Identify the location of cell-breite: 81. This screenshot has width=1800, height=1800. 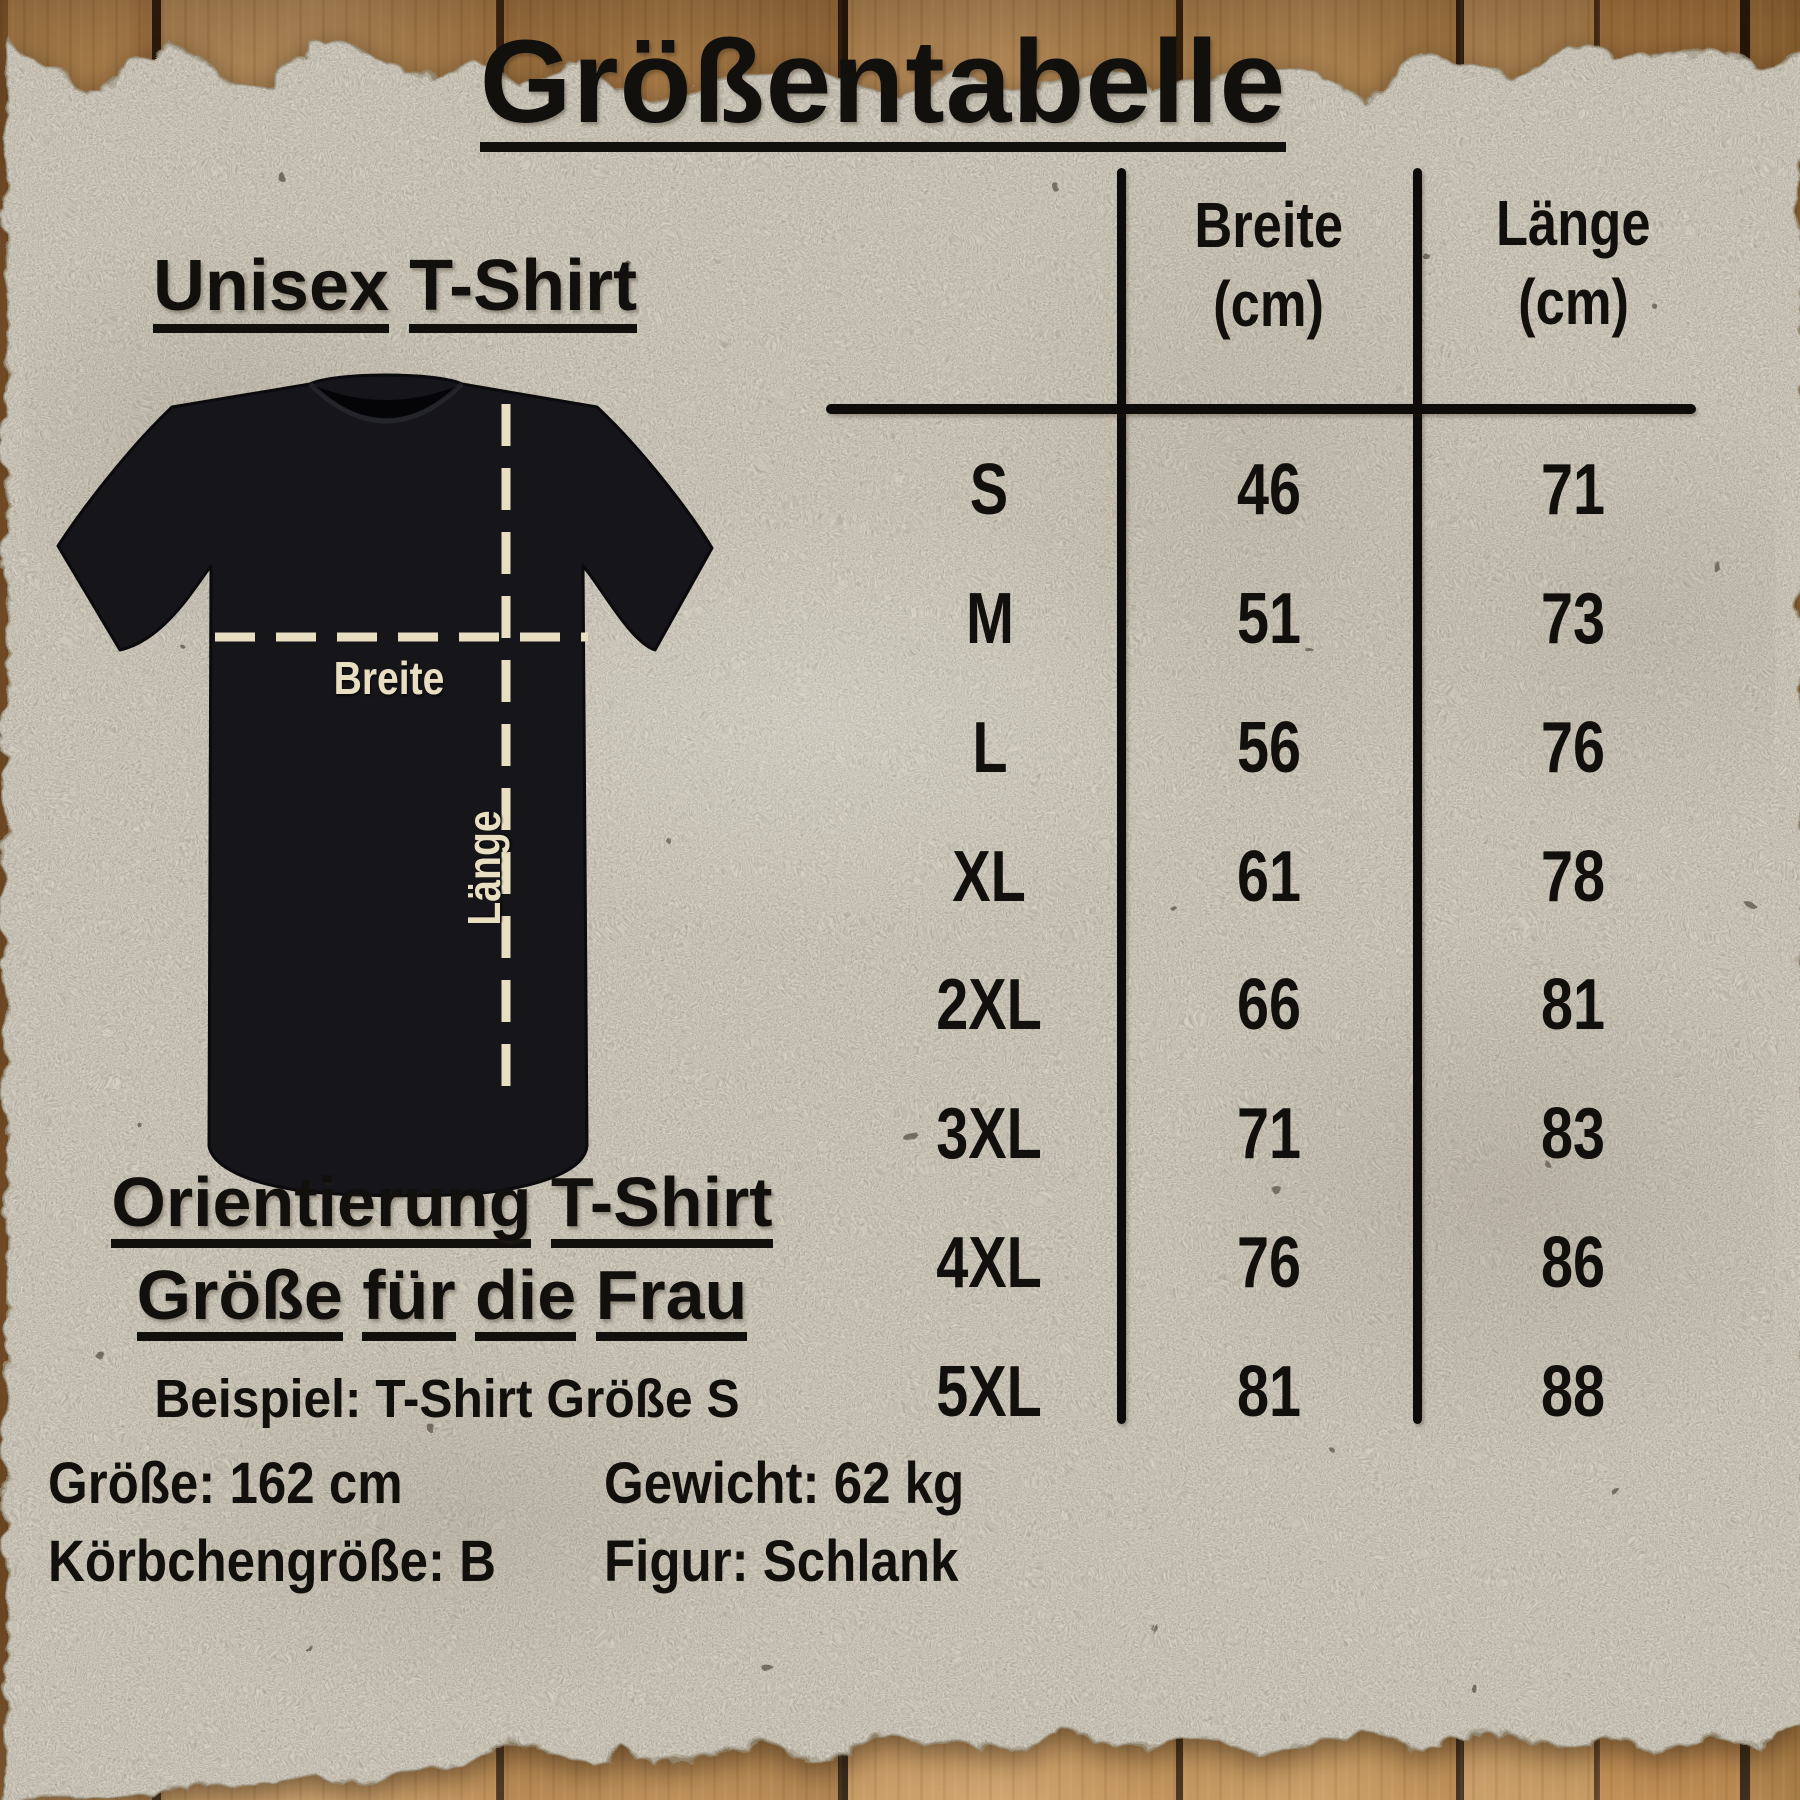
(1269, 1391).